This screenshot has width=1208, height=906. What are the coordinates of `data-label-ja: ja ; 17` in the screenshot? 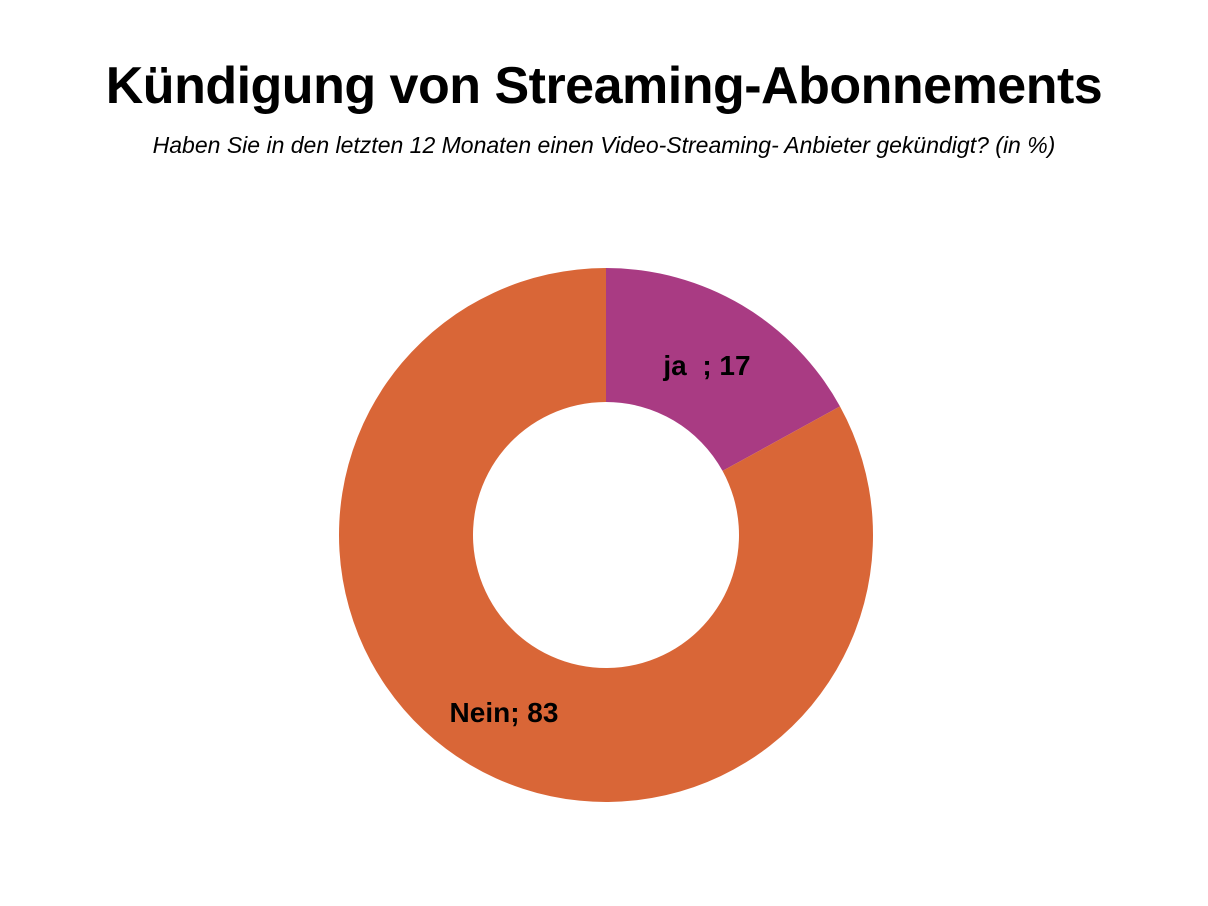 It's located at (706, 365).